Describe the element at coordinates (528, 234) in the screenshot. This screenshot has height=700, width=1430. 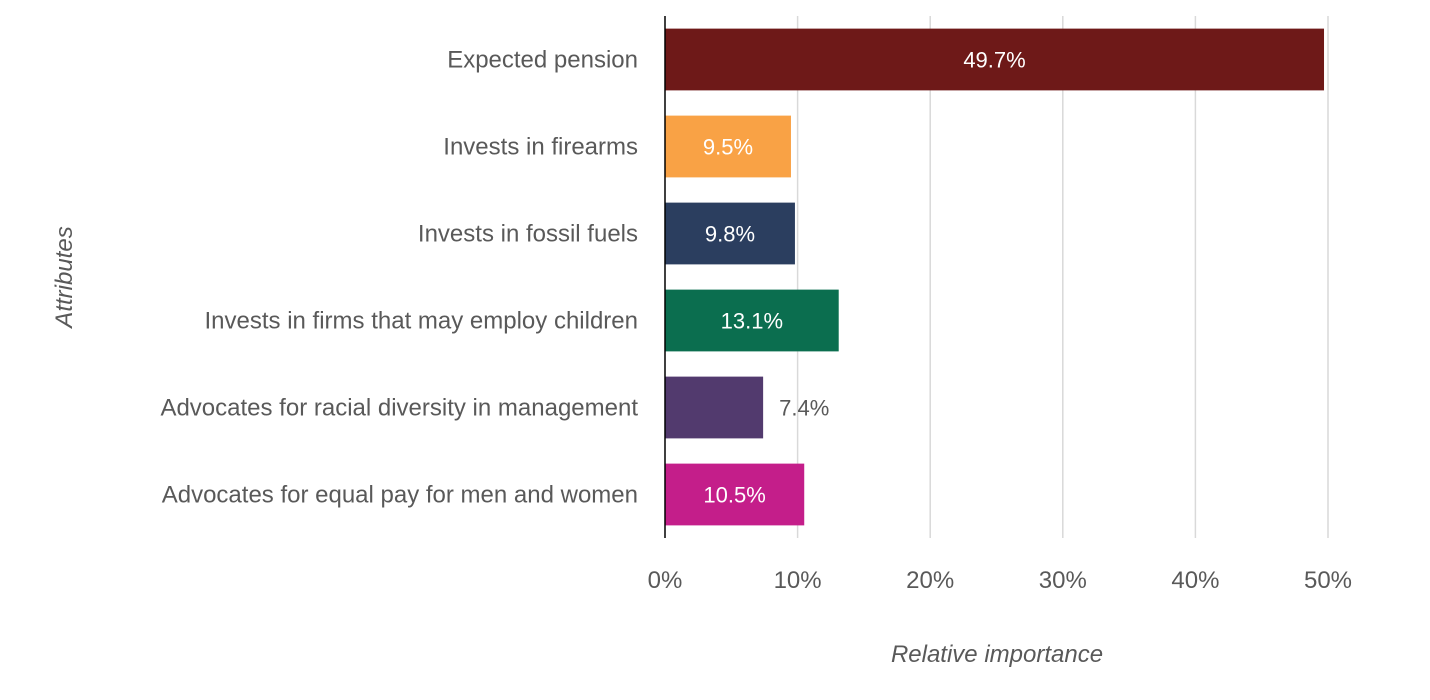
I see `category-label: Invests in fossil fuels` at that location.